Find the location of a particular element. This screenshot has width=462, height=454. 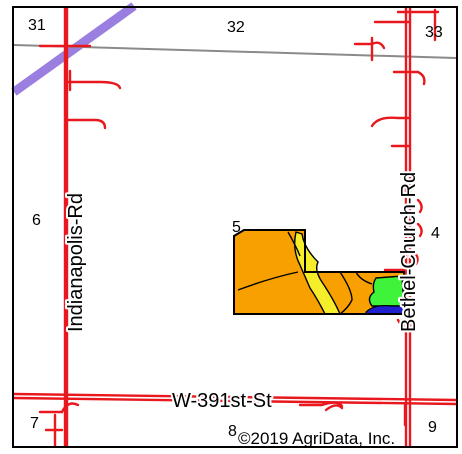

soil-unit-green is located at coordinates (386, 291).